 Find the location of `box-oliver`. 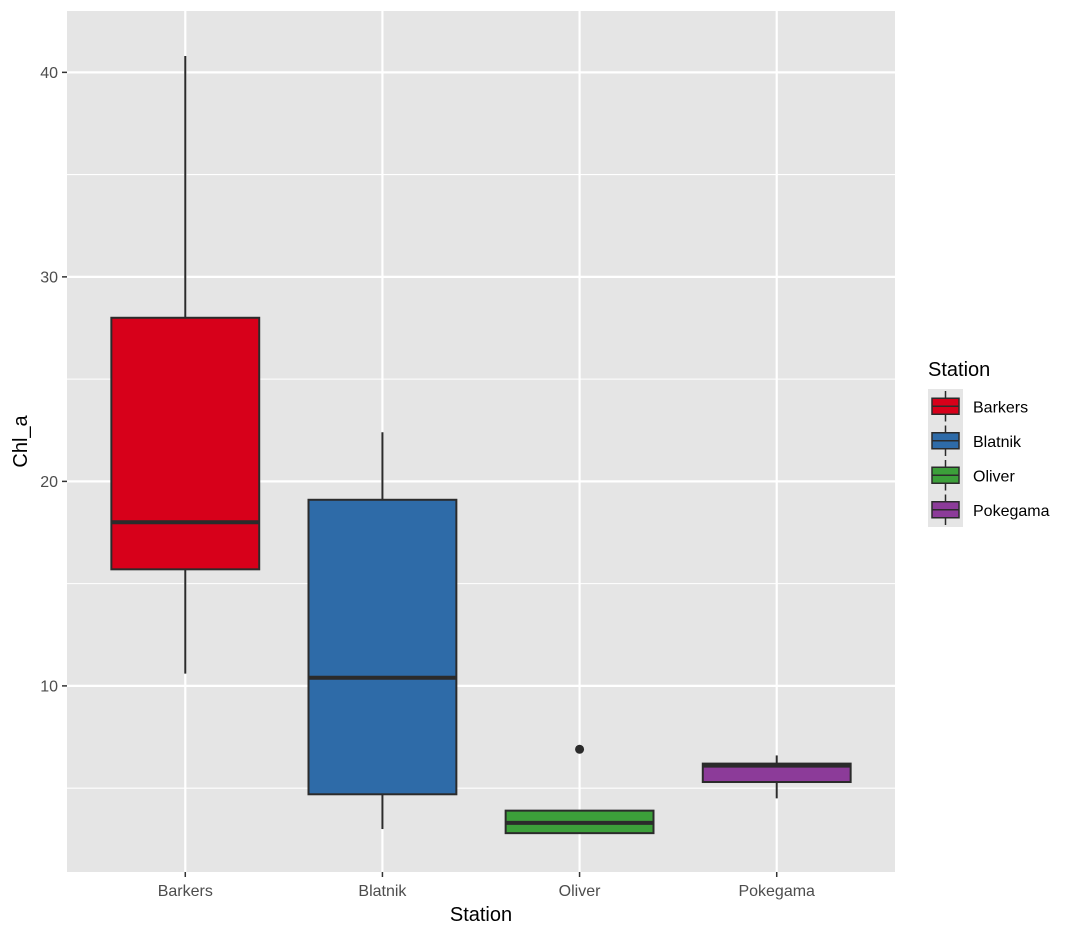

box-oliver is located at coordinates (579, 789).